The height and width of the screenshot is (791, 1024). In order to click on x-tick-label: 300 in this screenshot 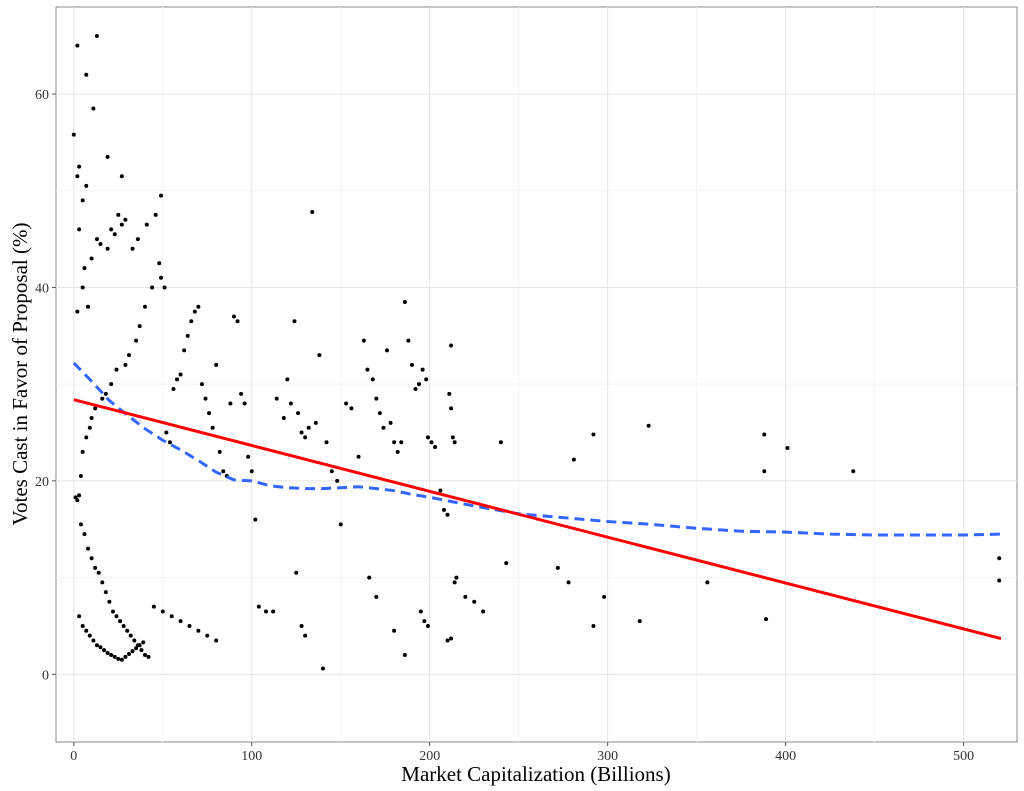, I will do `click(607, 756)`.